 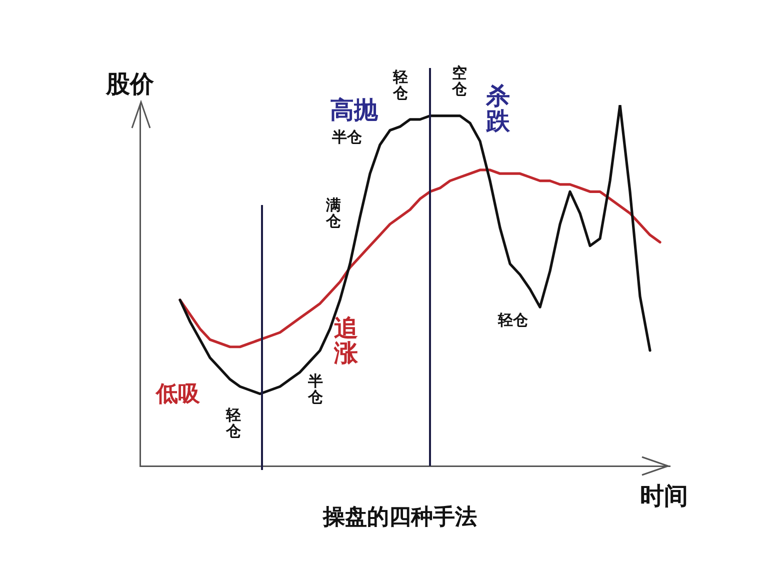 What do you see at coordinates (664, 496) in the screenshot?
I see `x-axis-title: 时间` at bounding box center [664, 496].